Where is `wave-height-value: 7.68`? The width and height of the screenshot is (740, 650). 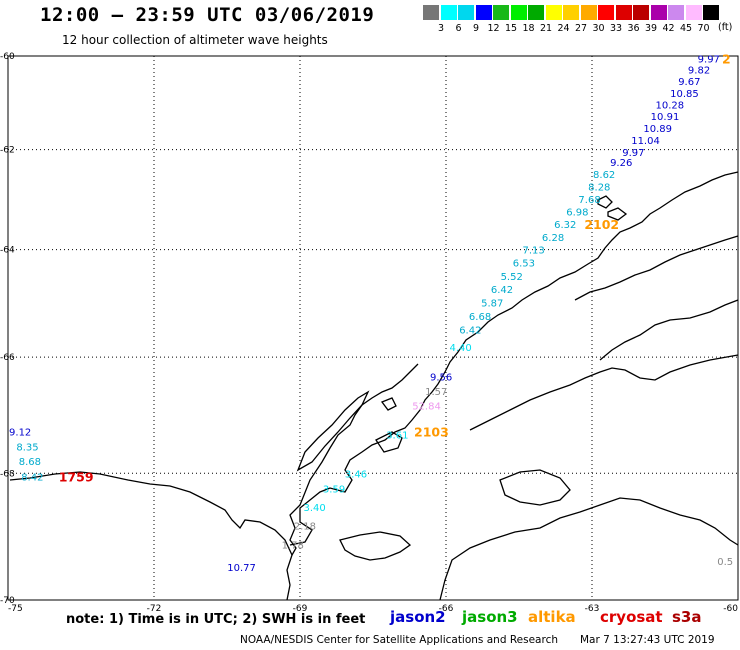 wave-height-value: 7.68 is located at coordinates (589, 200).